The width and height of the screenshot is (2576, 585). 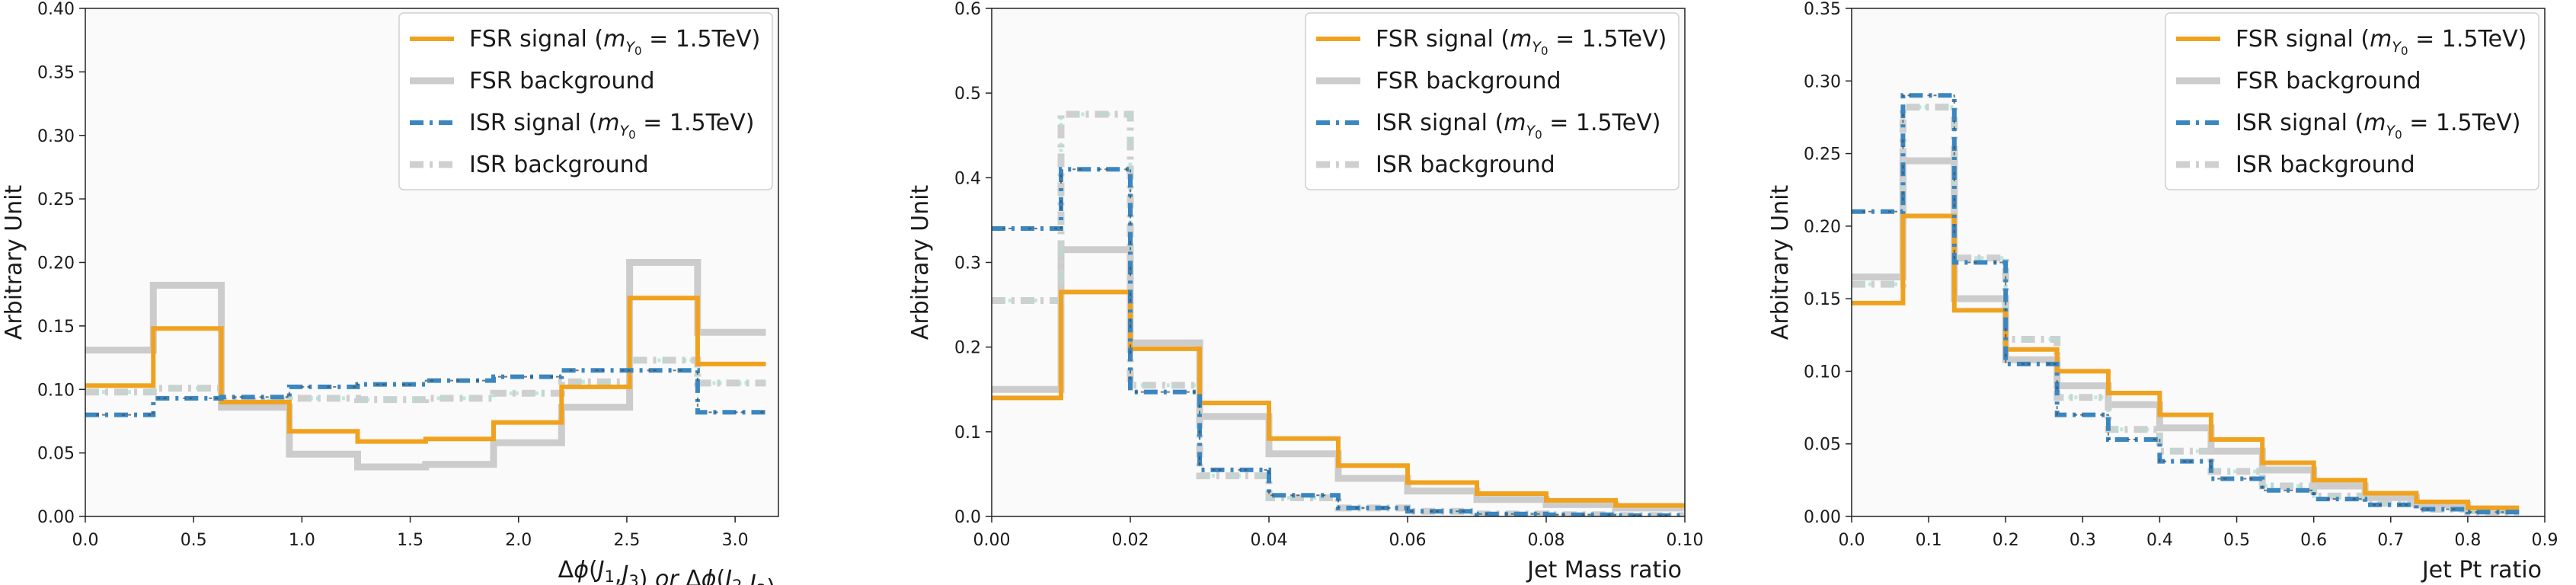 I want to click on y-tick-label: 0.40, so click(x=56, y=9).